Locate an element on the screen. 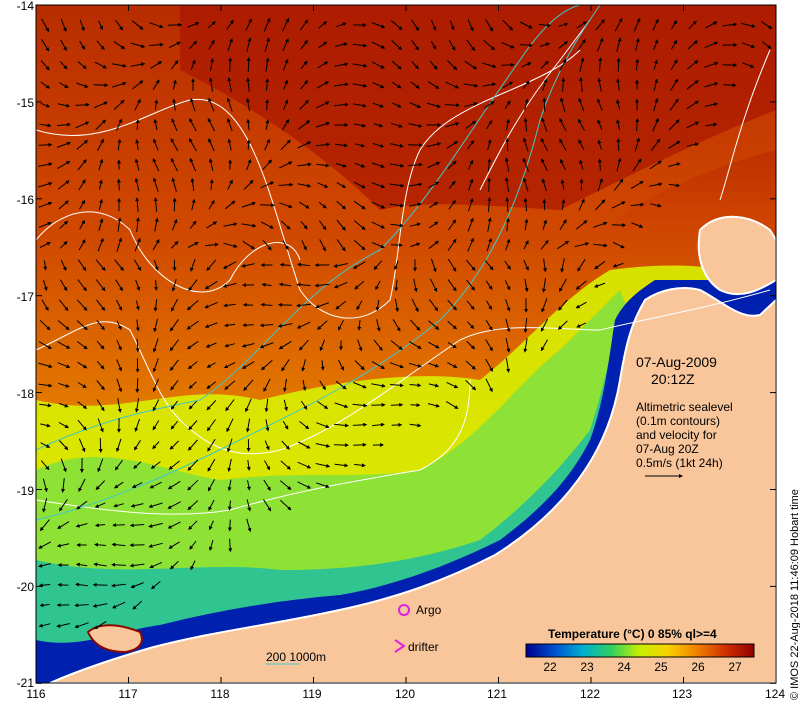 The width and height of the screenshot is (800, 710). colorbar is located at coordinates (640, 650).